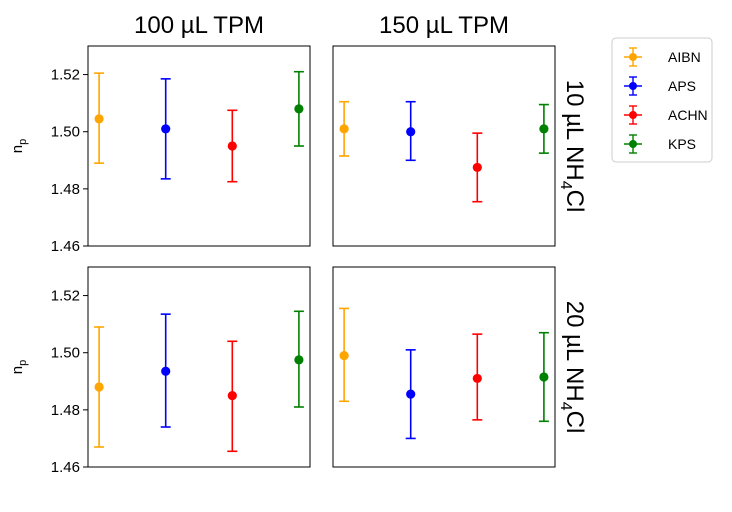 The width and height of the screenshot is (732, 512). I want to click on panel-r0-c0: 1.46 1.48 1.50 1.52, so click(181, 150).